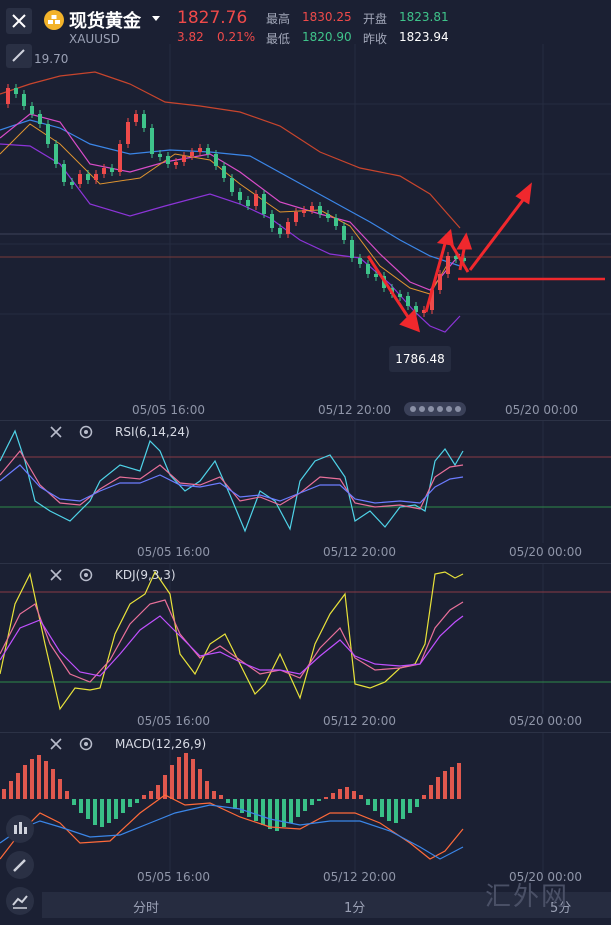 The height and width of the screenshot is (925, 611). I want to click on kdj-panel-name: KDJ(9,3,3), so click(145, 575).